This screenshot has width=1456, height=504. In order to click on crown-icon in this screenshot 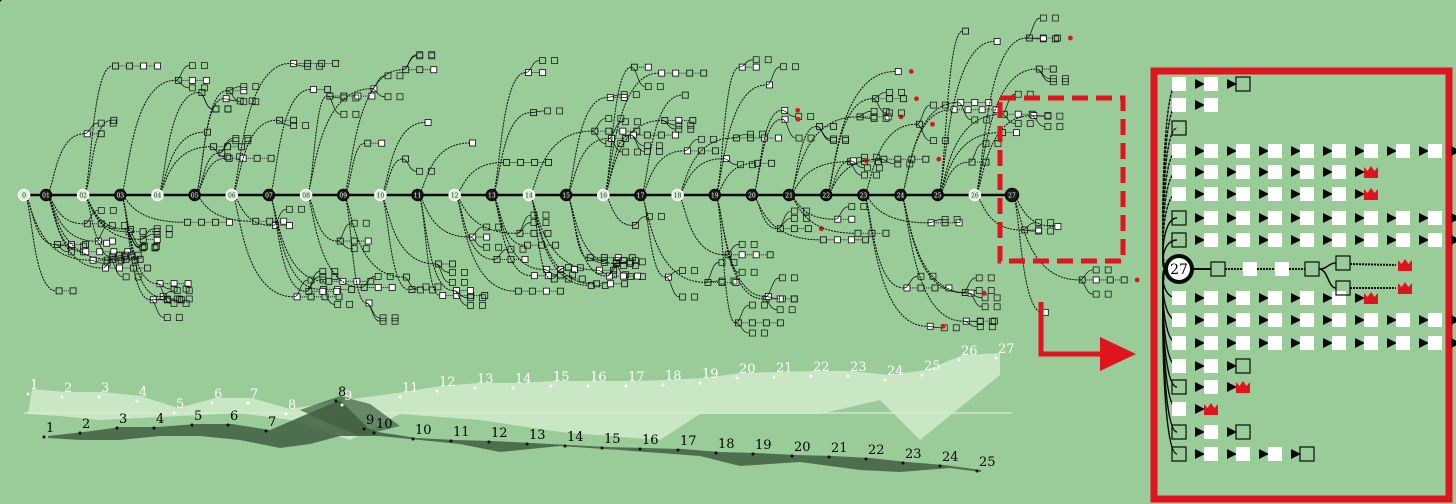, I will do `click(1405, 288)`.